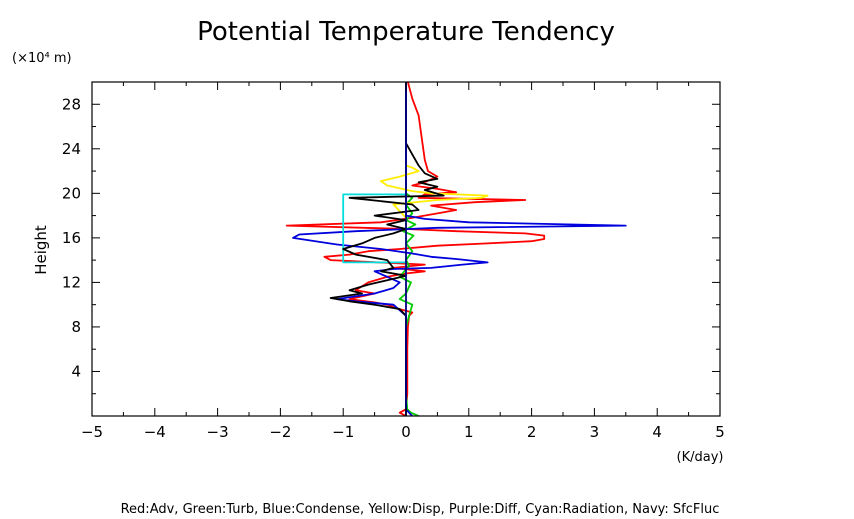 This screenshot has height=519, width=854. I want to click on x-tick-label: −3, so click(218, 432).